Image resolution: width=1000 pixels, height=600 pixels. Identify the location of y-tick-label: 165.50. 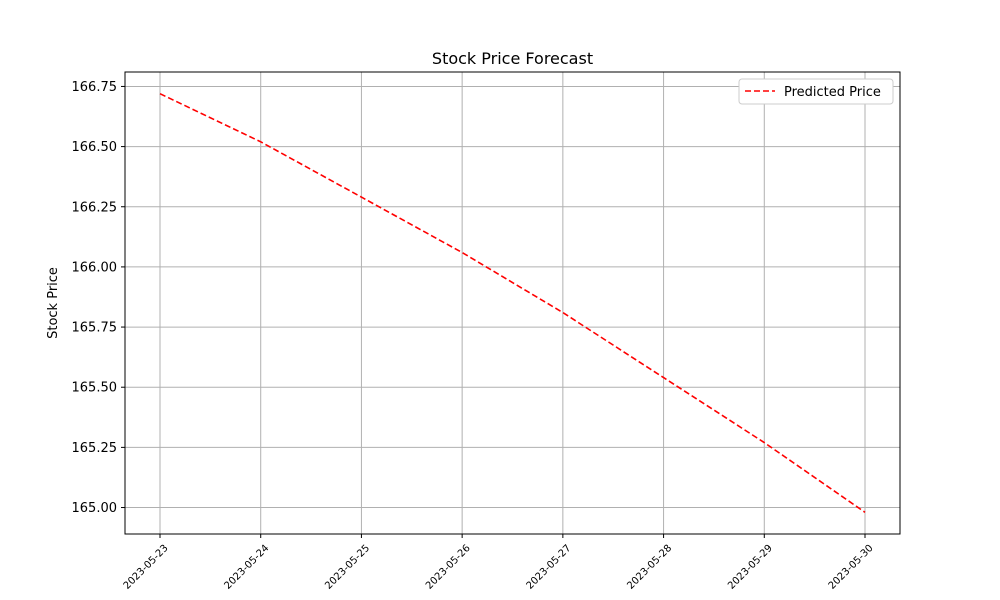
(95, 388).